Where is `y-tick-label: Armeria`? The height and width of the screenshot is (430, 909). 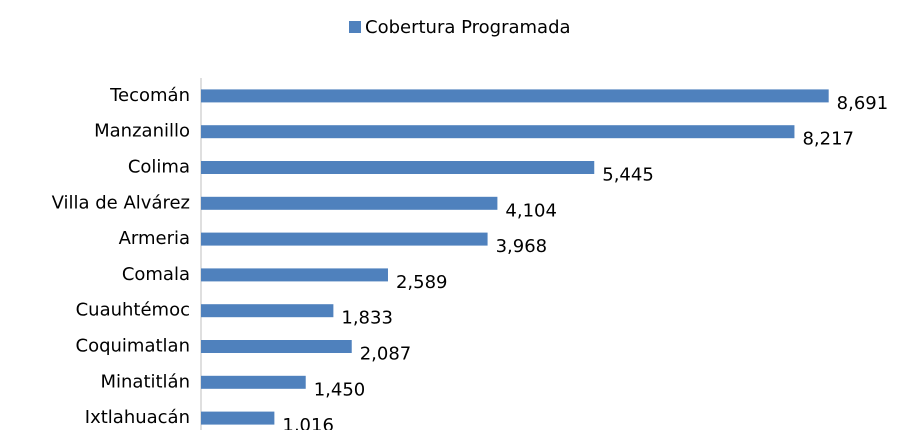
y-tick-label: Armeria is located at coordinates (154, 238).